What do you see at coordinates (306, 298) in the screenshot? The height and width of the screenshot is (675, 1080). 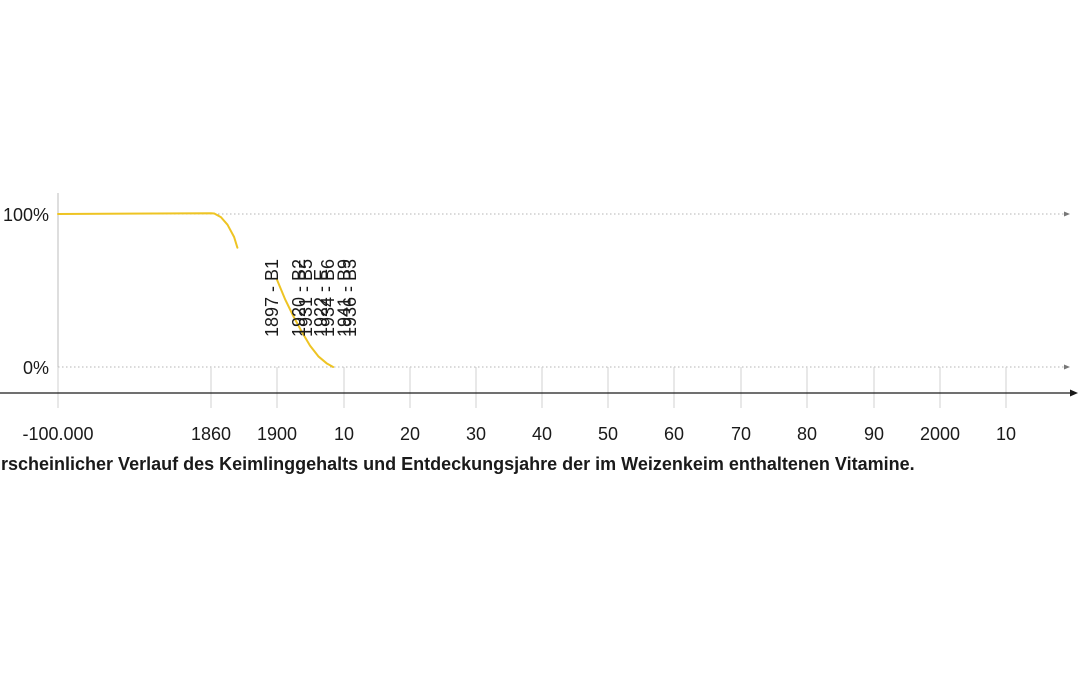 I see `vitamin-label: 1931 - B5` at bounding box center [306, 298].